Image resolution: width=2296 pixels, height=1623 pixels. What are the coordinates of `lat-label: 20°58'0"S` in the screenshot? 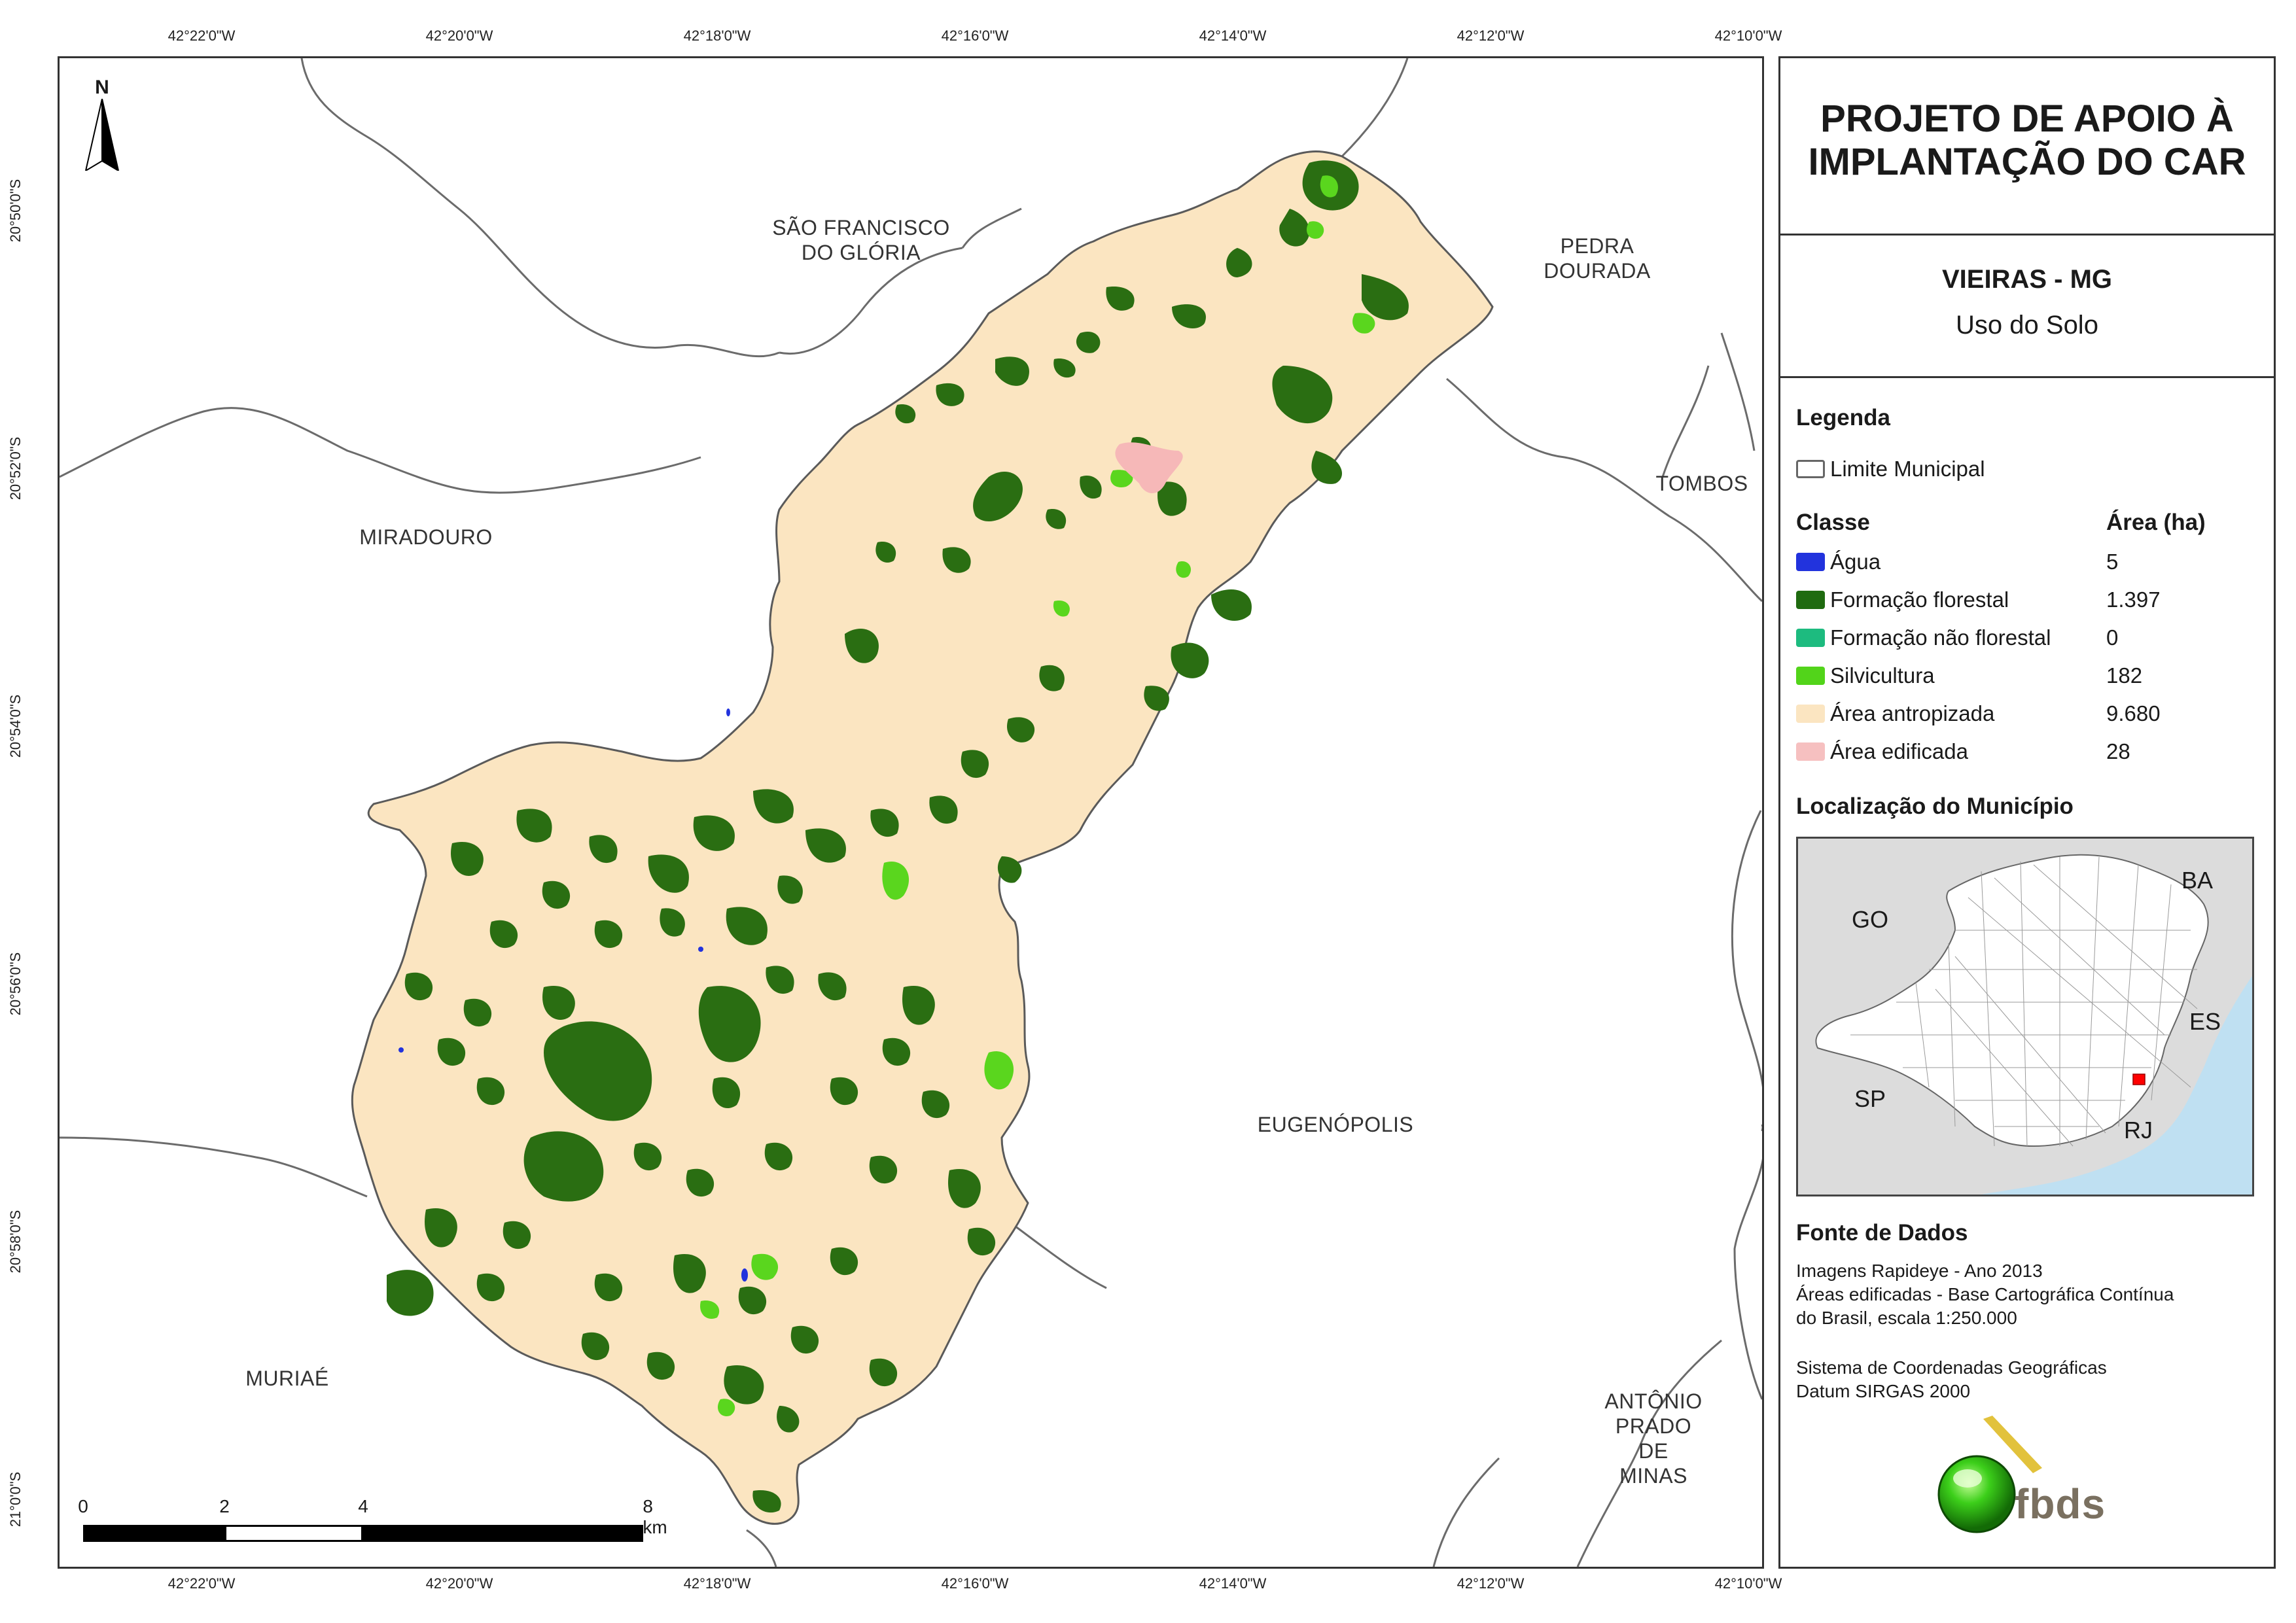 It's located at (16, 1242).